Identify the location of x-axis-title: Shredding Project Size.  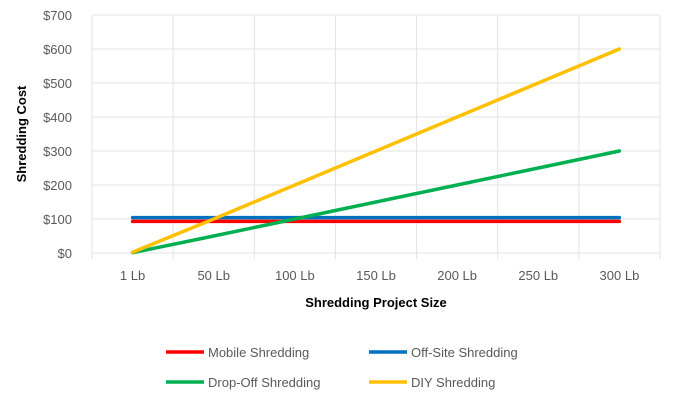
(376, 302).